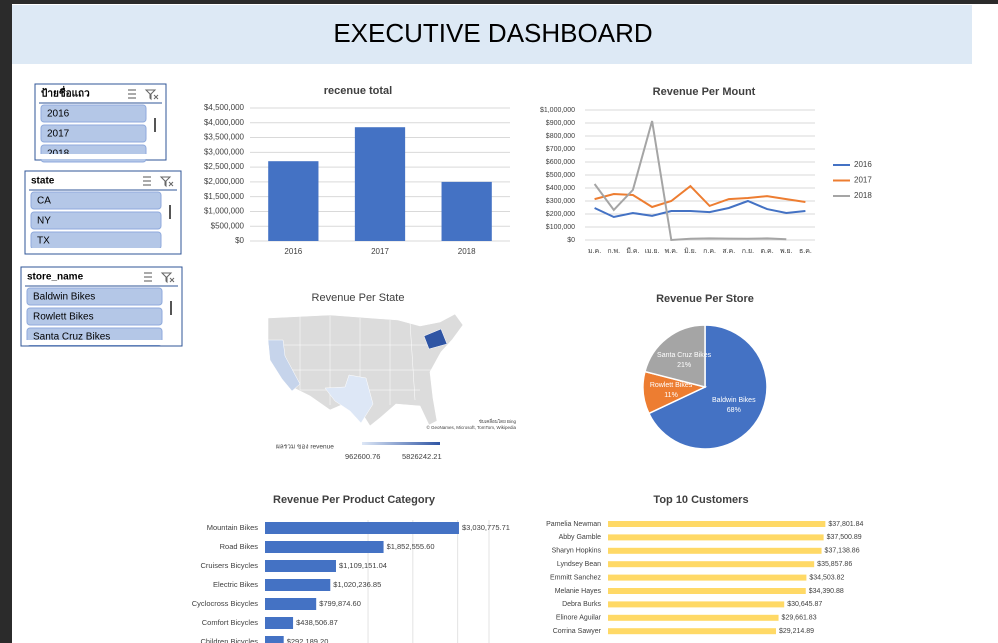  I want to click on y-tick-label: $0, so click(239, 240).